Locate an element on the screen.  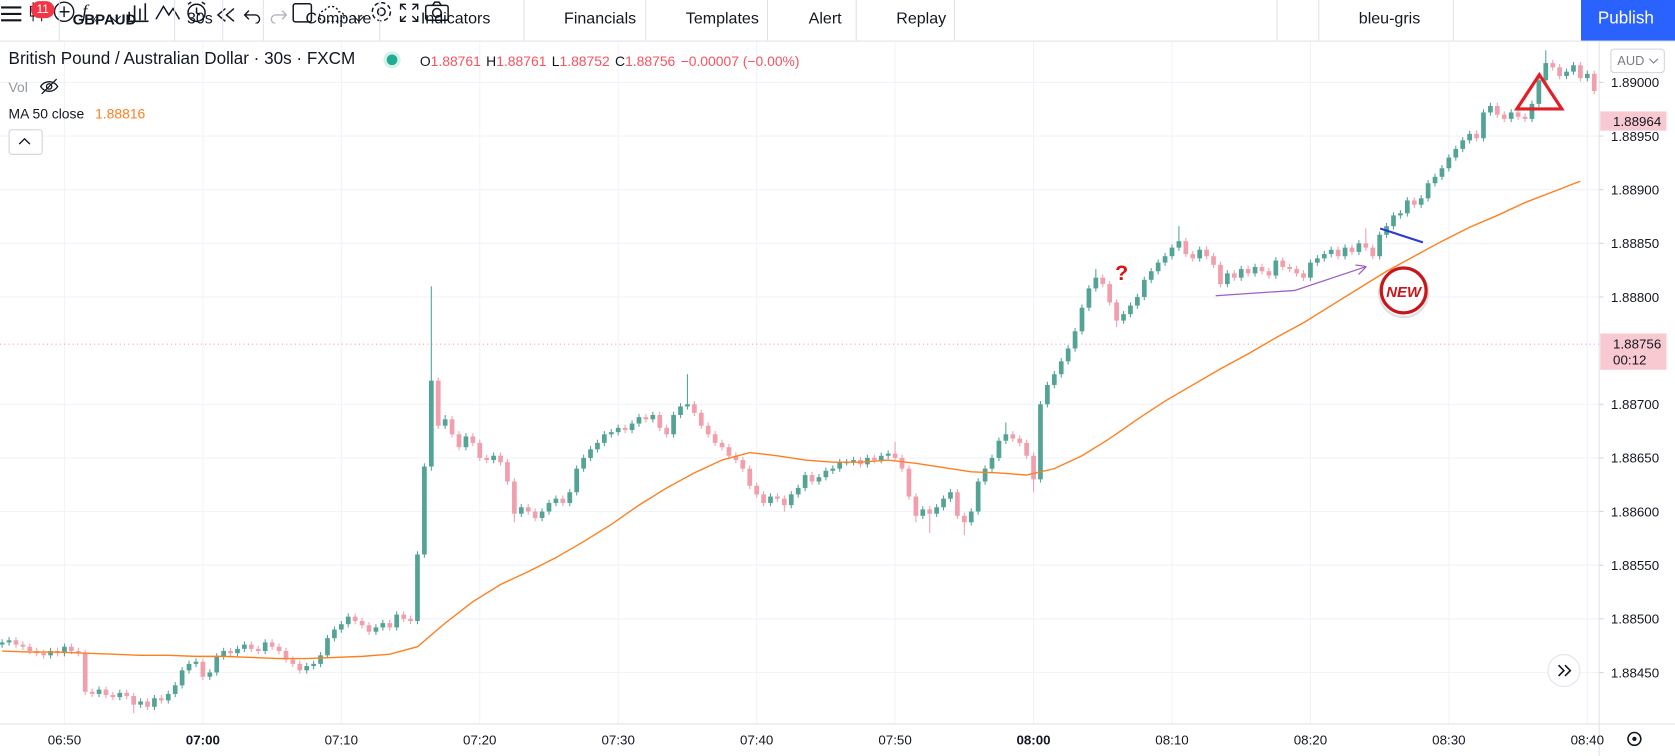
financials-button: Financials is located at coordinates (600, 18).